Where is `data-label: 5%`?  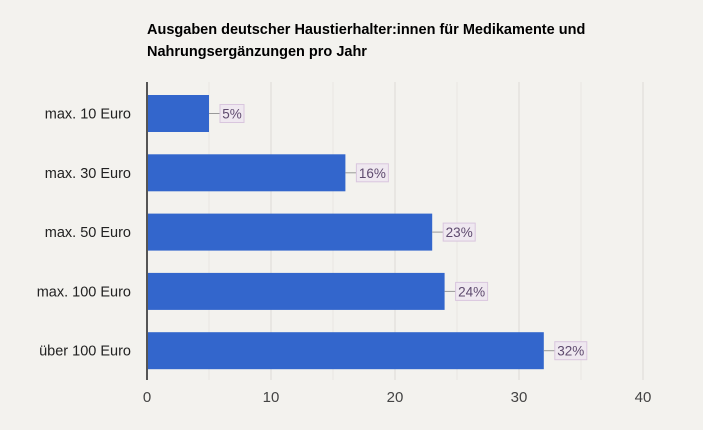 data-label: 5% is located at coordinates (232, 114).